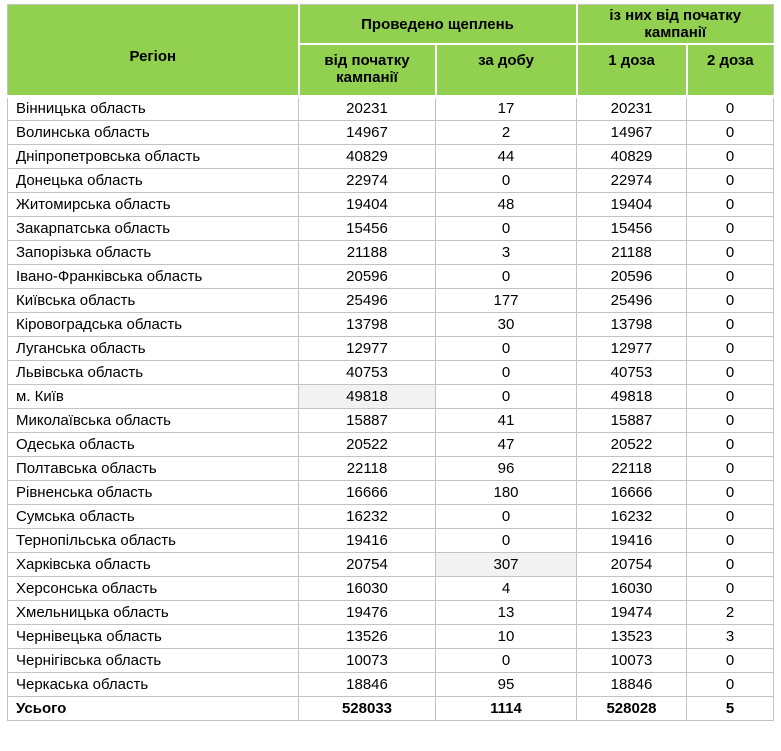  I want to click on region-name-cell: Сумська область, so click(153, 516).